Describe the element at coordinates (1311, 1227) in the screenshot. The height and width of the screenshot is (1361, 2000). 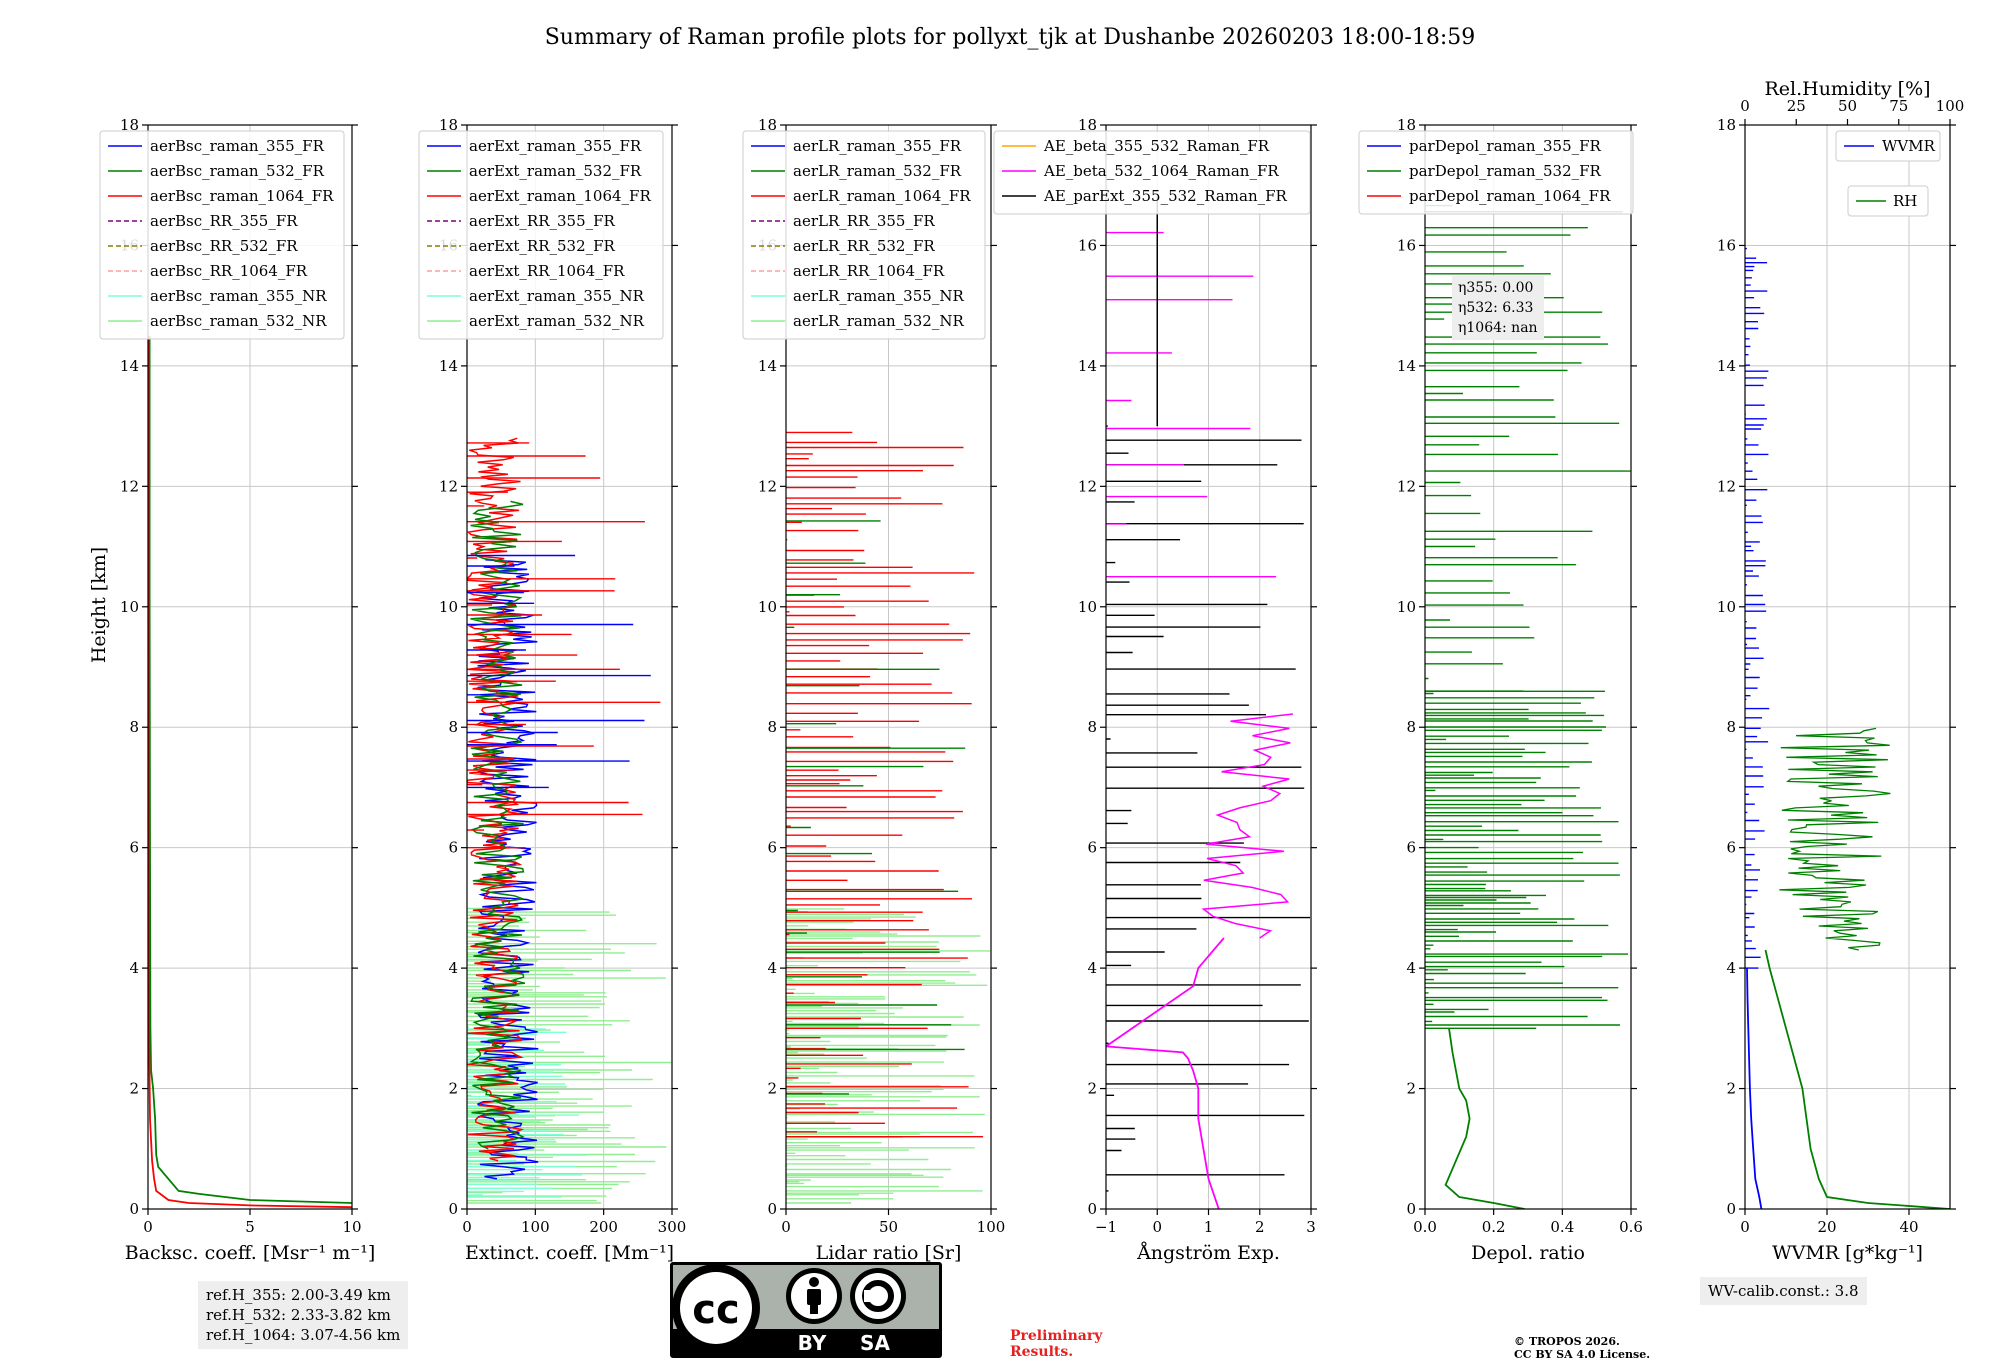
I see `x-tick-label: 3` at that location.